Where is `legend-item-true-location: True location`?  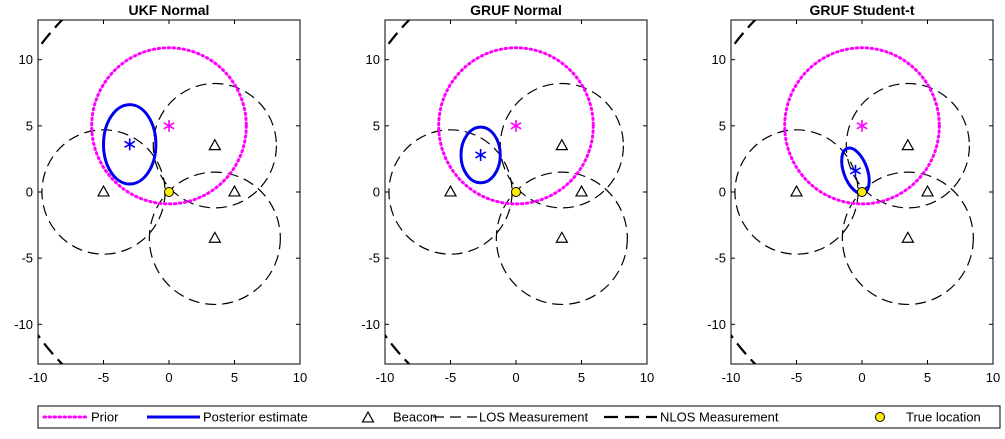 legend-item-true-location: True location is located at coordinates (928, 417).